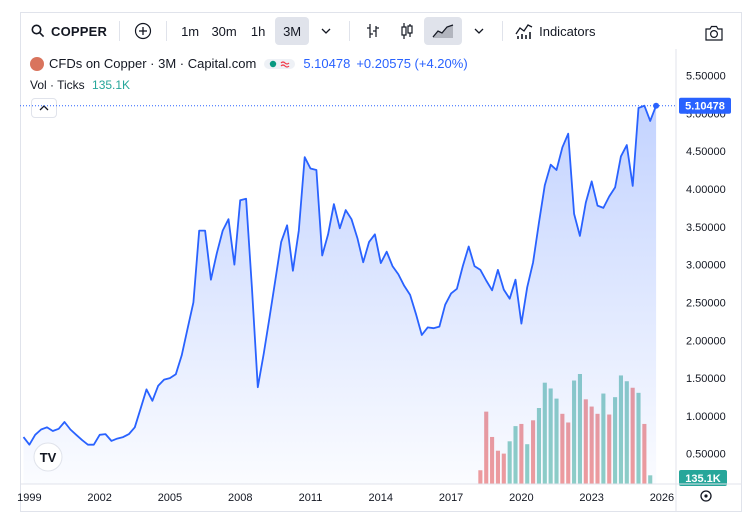 This screenshot has height=523, width=751. What do you see at coordinates (706, 76) in the screenshot?
I see `y-tick-label: 5.50000` at bounding box center [706, 76].